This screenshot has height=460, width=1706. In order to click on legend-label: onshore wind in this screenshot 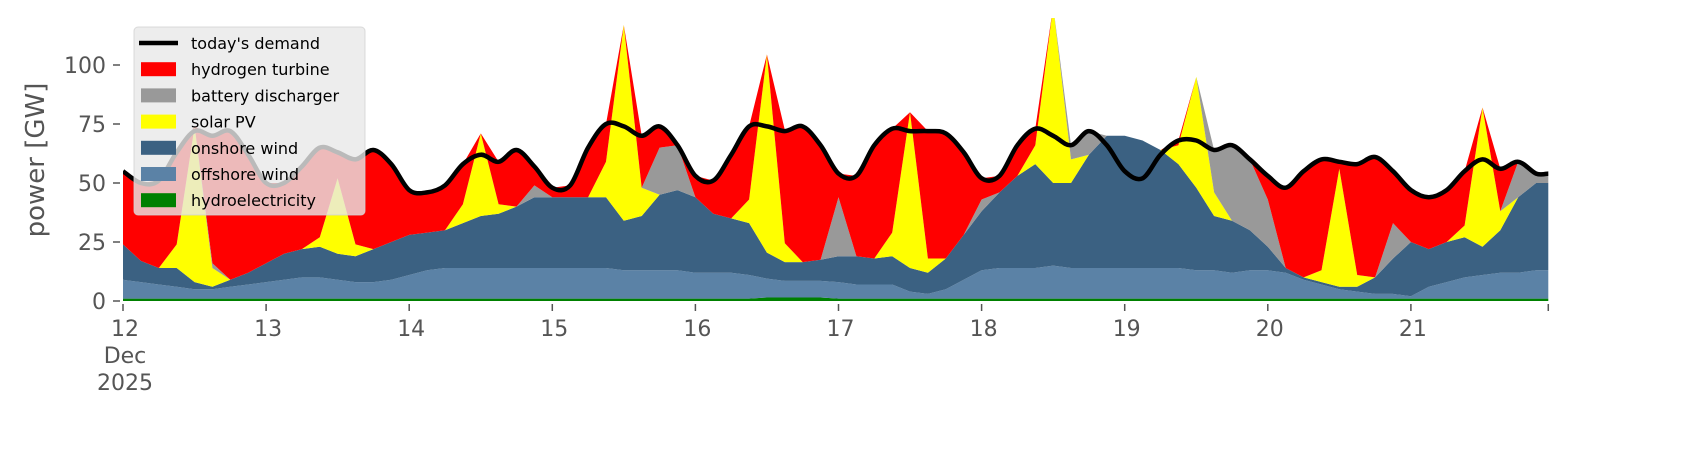, I will do `click(244, 148)`.